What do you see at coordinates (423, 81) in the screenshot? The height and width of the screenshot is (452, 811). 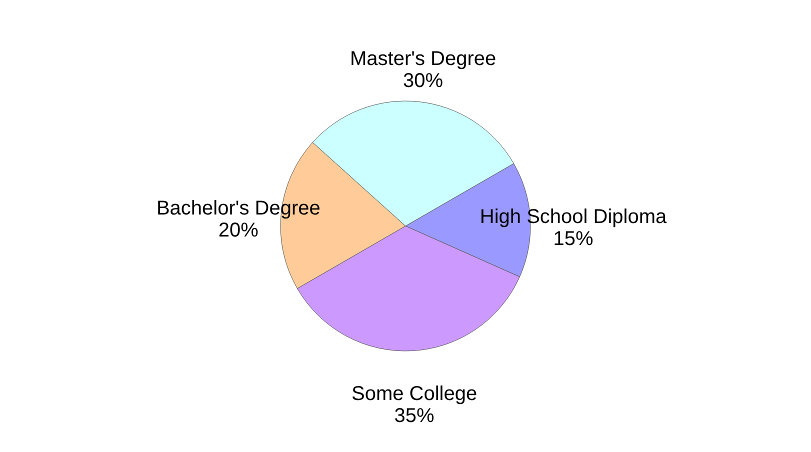 I see `data-label: 30%` at bounding box center [423, 81].